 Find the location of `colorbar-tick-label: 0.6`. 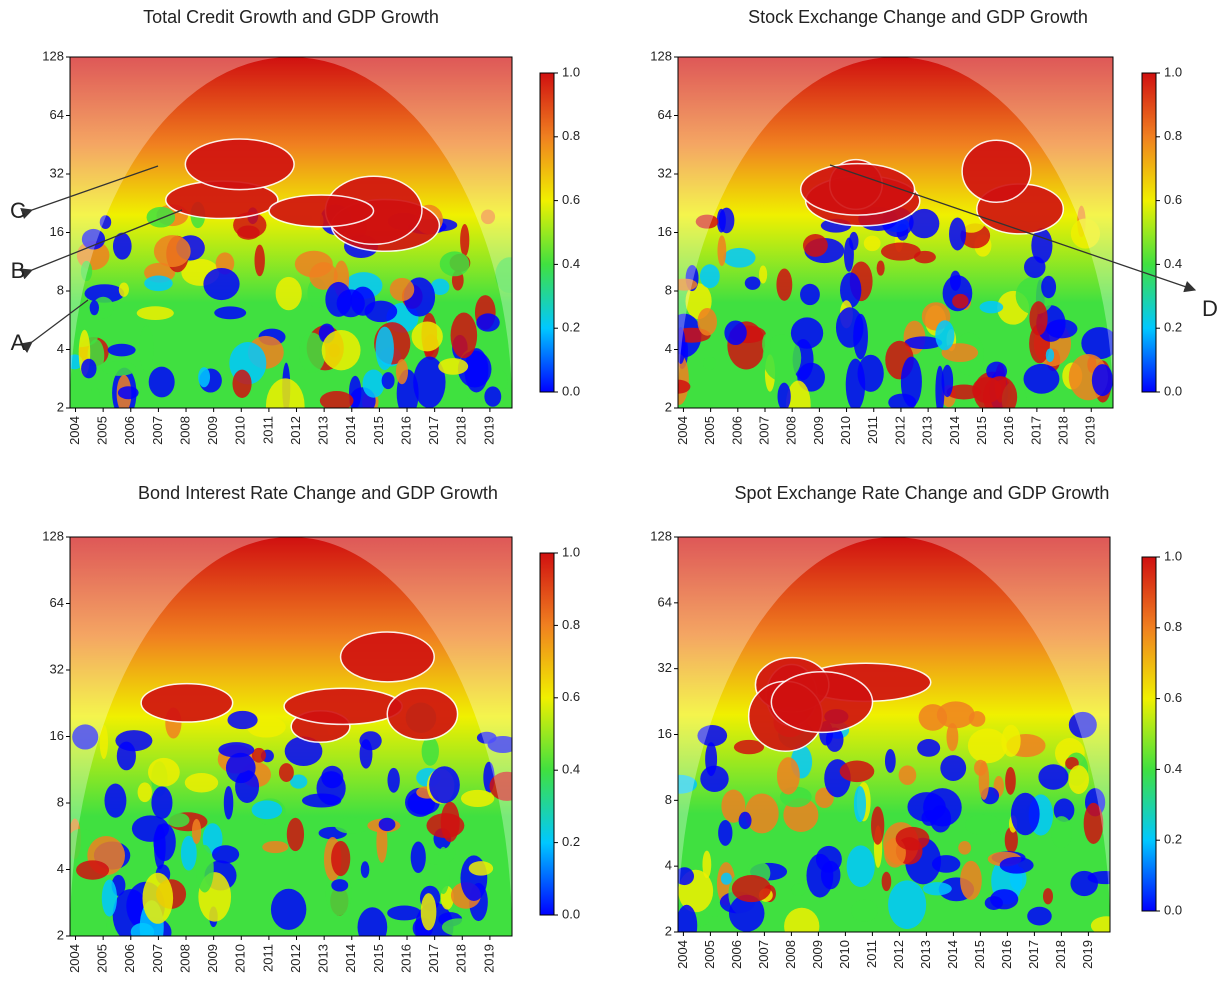

colorbar-tick-label: 0.6 is located at coordinates (571, 199).